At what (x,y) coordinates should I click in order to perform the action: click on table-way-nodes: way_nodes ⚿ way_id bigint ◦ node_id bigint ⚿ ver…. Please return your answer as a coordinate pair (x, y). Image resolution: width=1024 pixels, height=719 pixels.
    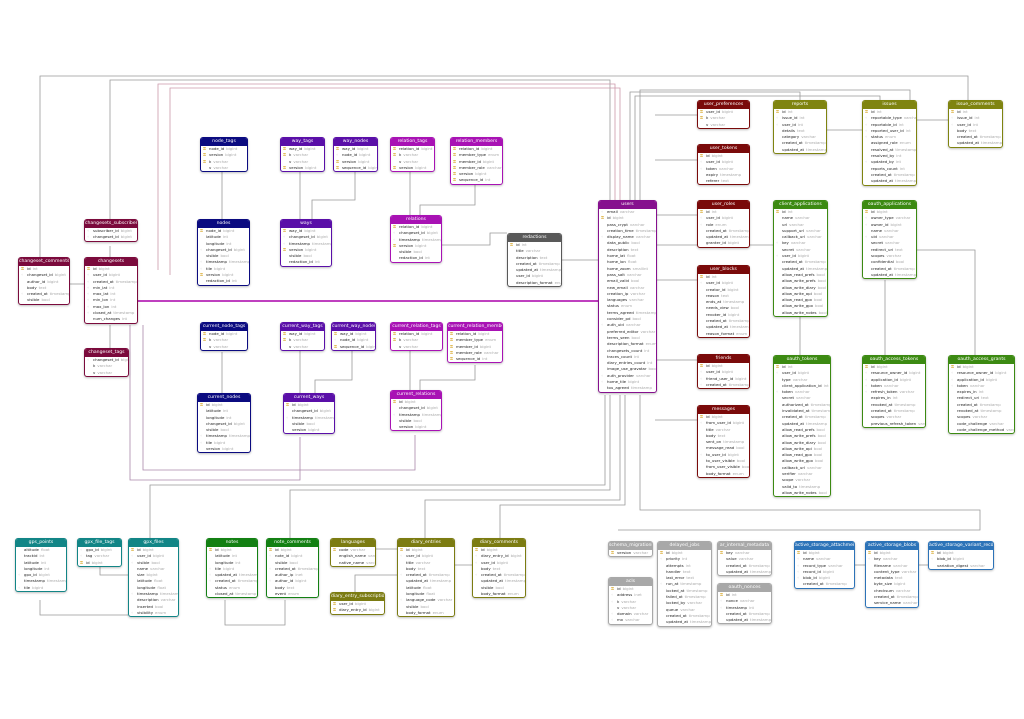
    Looking at the image, I should click on (355, 155).